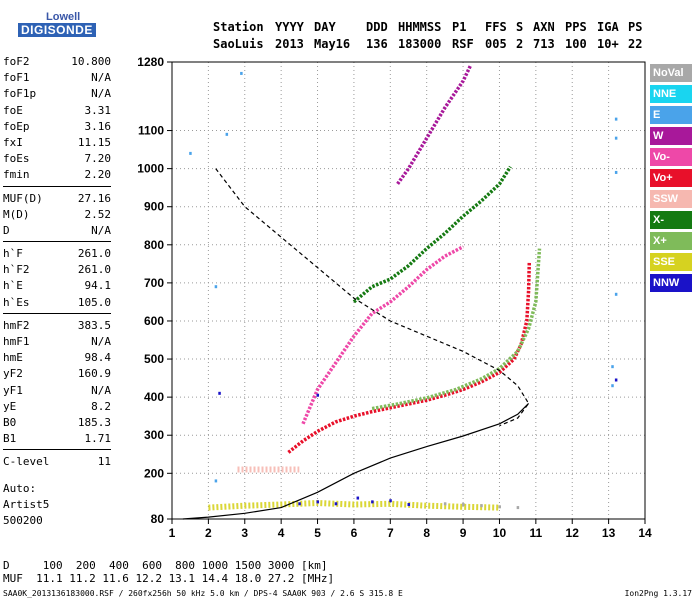  What do you see at coordinates (609, 533) in the screenshot?
I see `x-tick-label: 13` at bounding box center [609, 533].